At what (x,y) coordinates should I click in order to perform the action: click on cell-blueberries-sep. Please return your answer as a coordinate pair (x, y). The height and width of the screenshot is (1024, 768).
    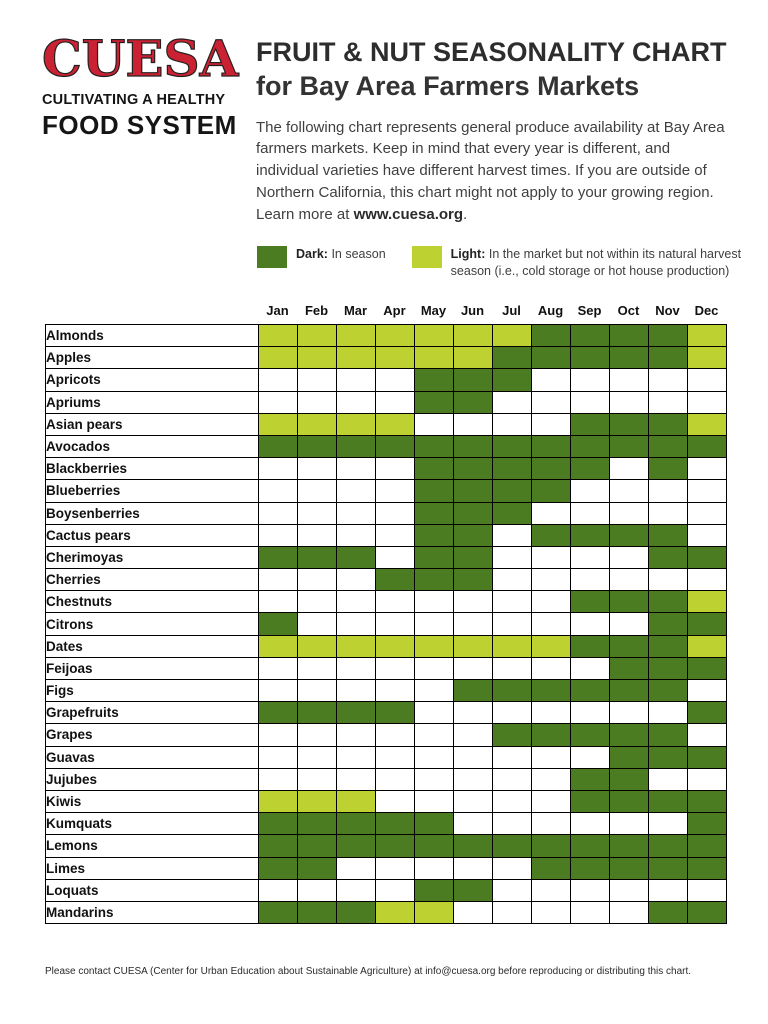
    Looking at the image, I should click on (590, 491).